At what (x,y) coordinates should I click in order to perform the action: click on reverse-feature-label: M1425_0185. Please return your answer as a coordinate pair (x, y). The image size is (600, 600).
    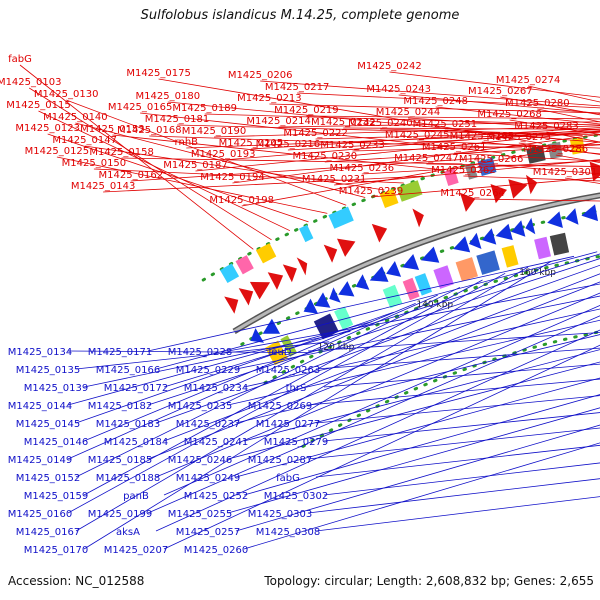
    Looking at the image, I should click on (120, 460).